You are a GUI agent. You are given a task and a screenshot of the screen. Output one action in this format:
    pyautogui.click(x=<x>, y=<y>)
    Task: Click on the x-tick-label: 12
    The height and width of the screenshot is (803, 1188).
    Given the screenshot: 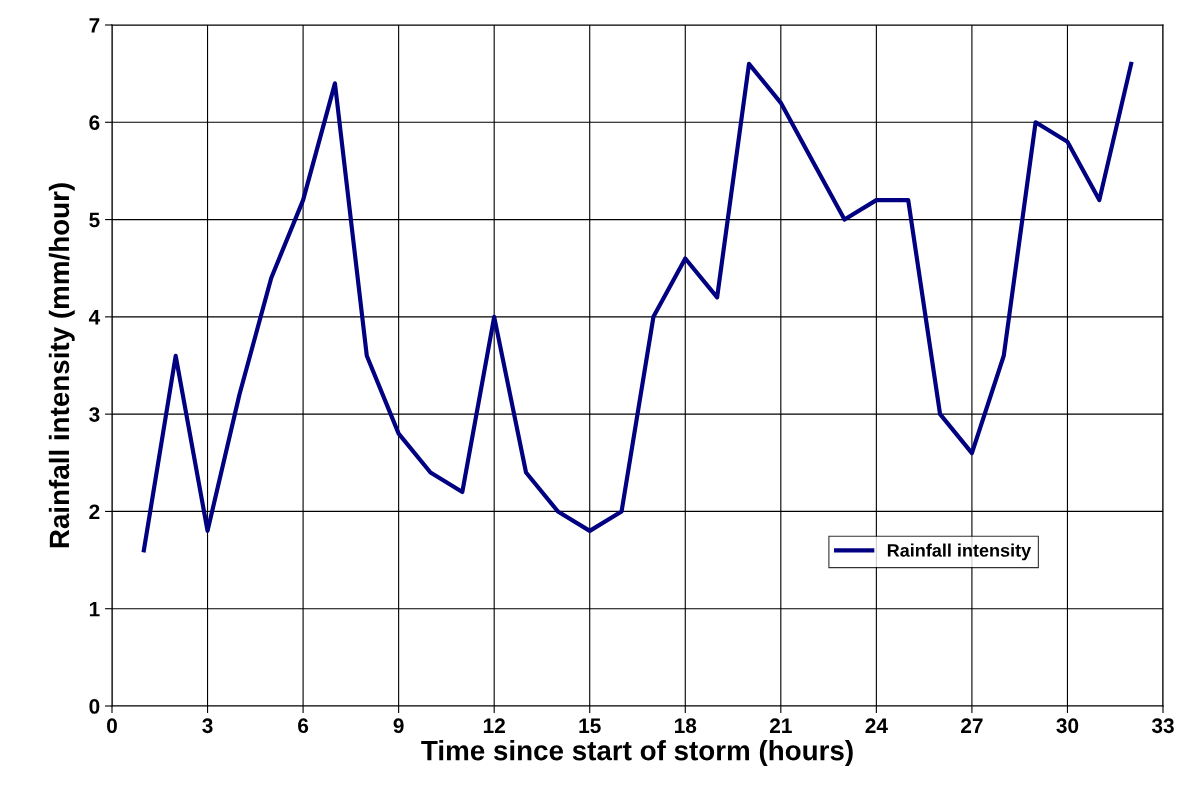 What is the action you would take?
    pyautogui.click(x=494, y=725)
    